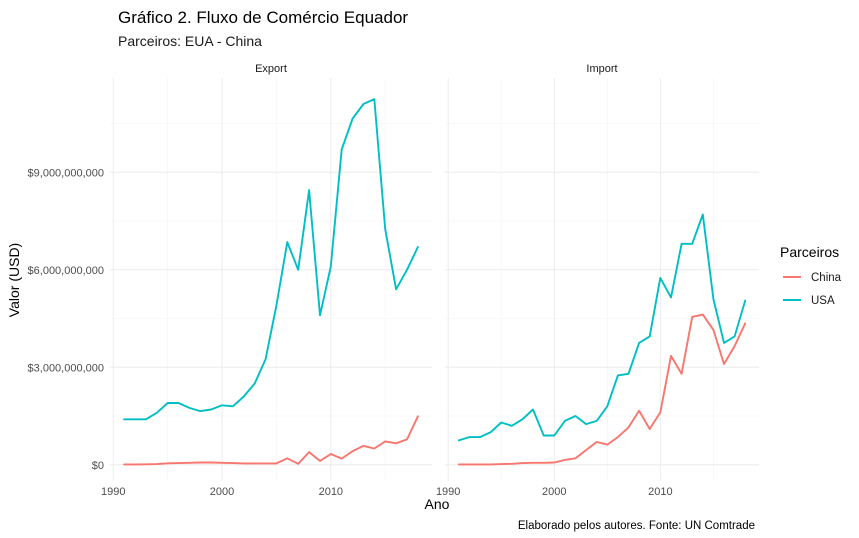  Describe the element at coordinates (437, 504) in the screenshot. I see `x-axis-title: Ano` at that location.